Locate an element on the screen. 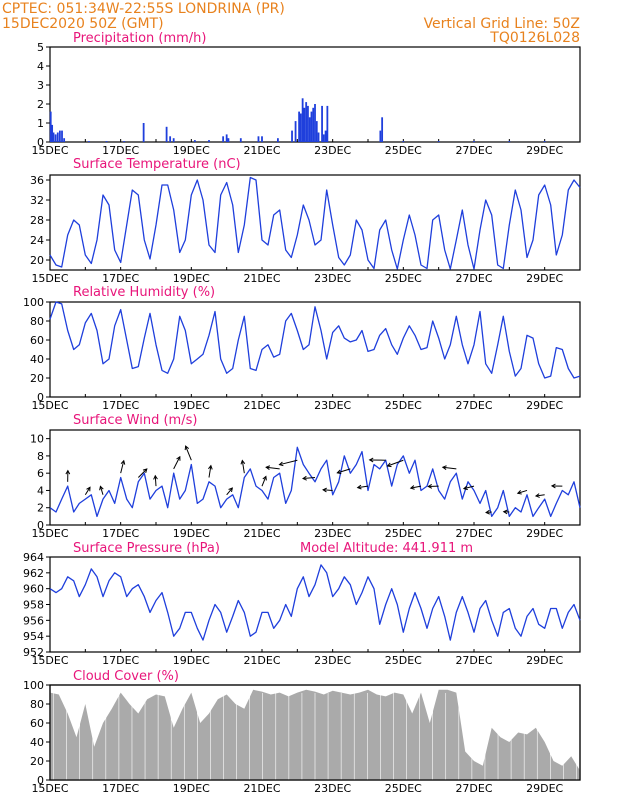  y-tick-label: 28 is located at coordinates (37, 220).